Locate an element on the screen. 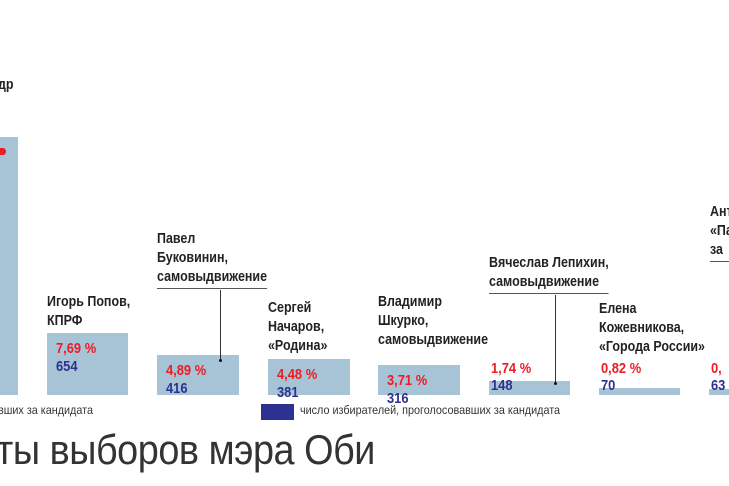  name-line: Елена is located at coordinates (618, 309).